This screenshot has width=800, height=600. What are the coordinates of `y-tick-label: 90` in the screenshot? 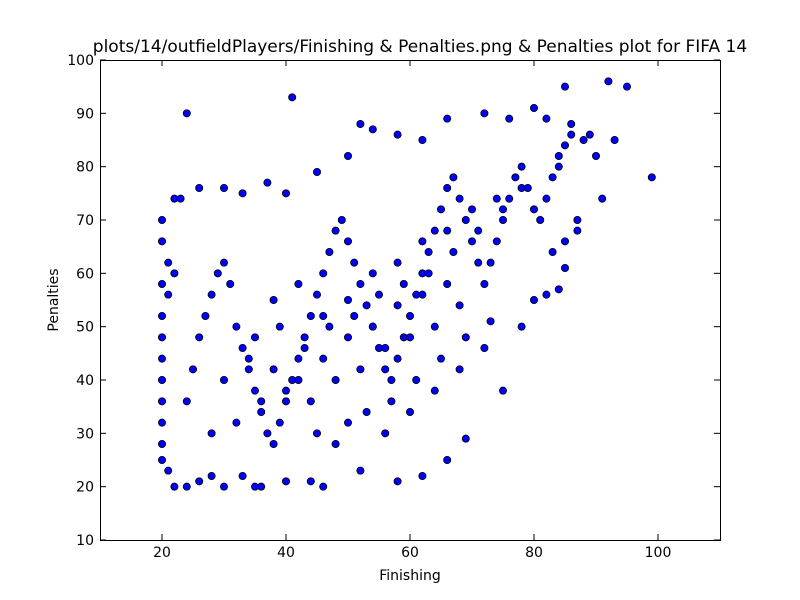 It's located at (85, 114).